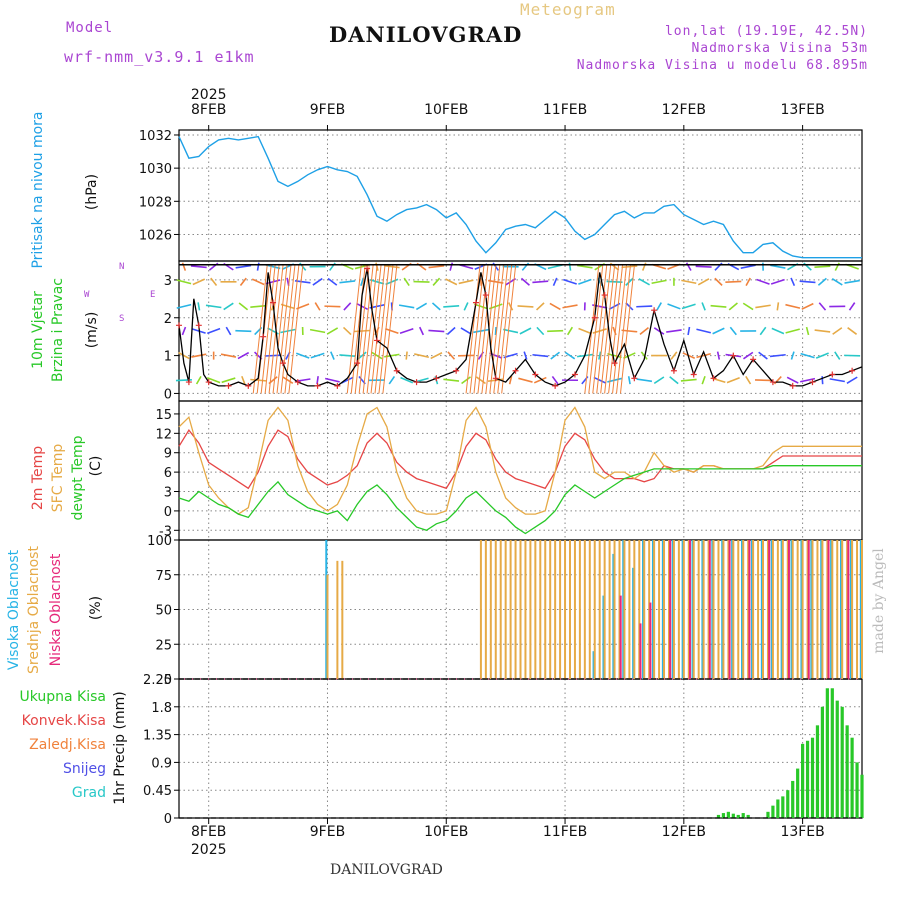 The width and height of the screenshot is (900, 900). Describe the element at coordinates (568, 9) in the screenshot. I see `meteogram-label: Meteogram` at that location.